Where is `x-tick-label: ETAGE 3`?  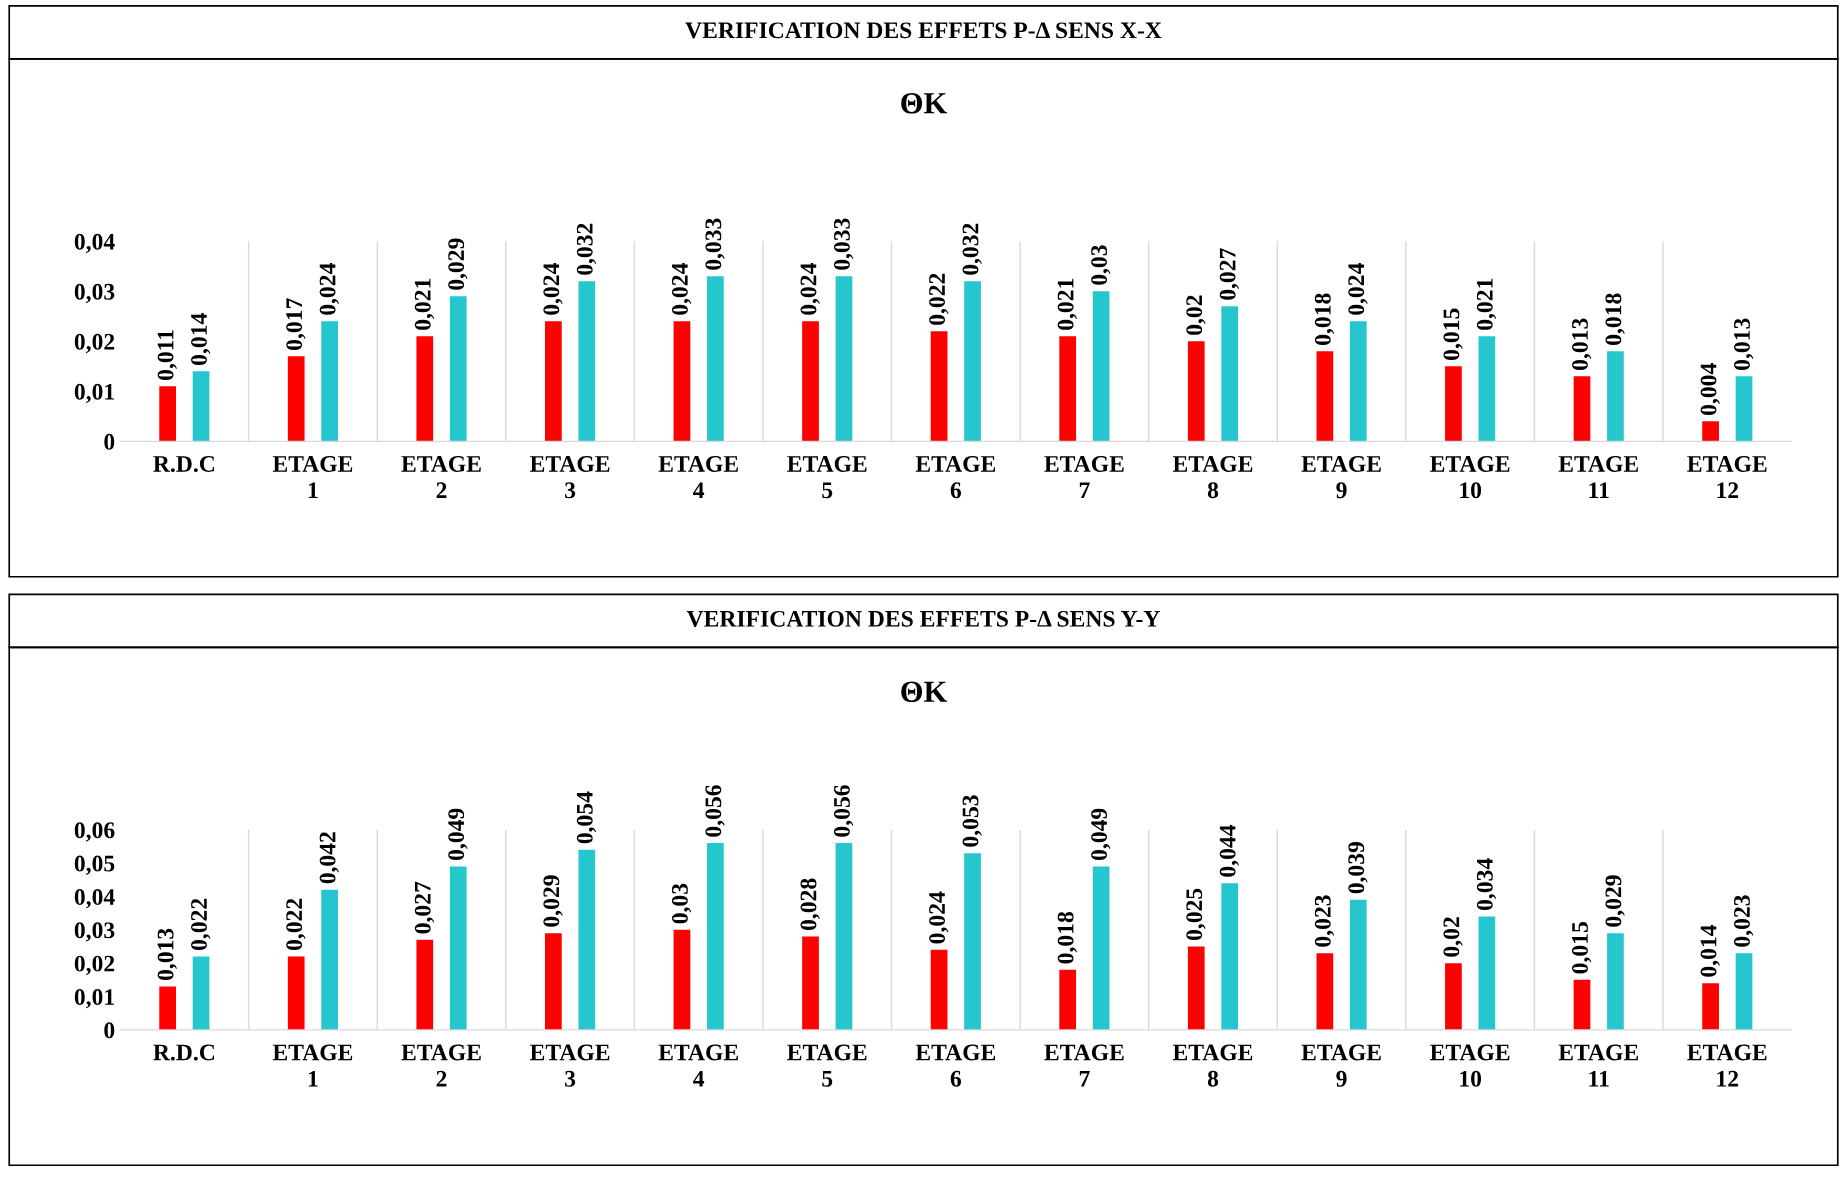 x-tick-label: ETAGE 3 is located at coordinates (570, 477).